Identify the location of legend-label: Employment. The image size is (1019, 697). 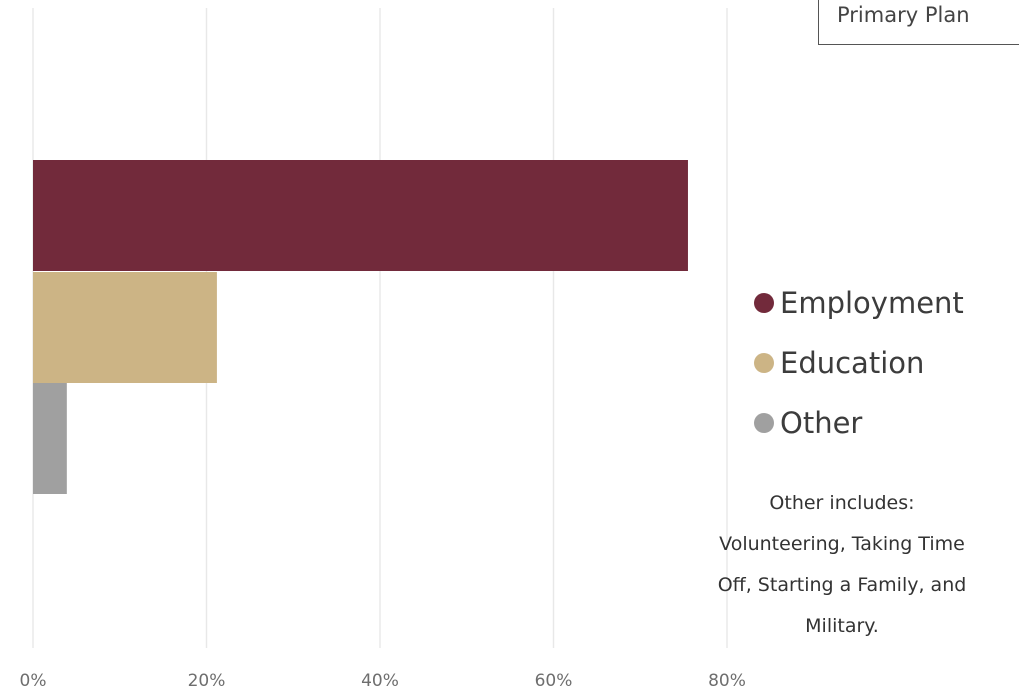
(872, 302).